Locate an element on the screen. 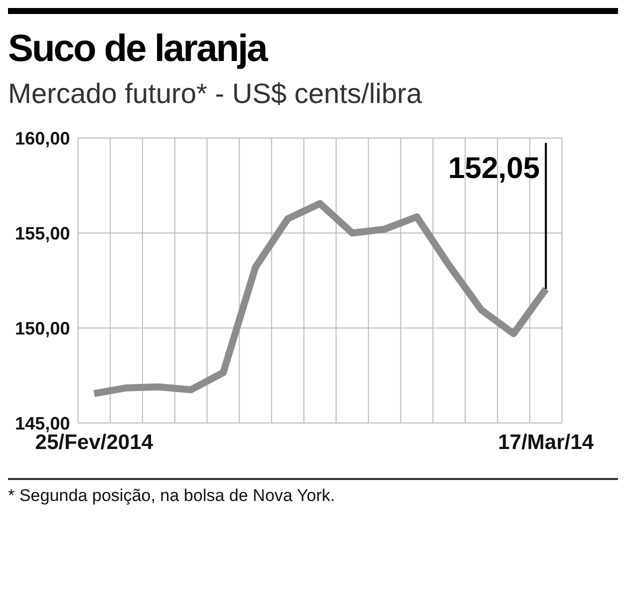 This screenshot has width=626, height=600. y-tick-label: 150,00 is located at coordinates (42, 328).